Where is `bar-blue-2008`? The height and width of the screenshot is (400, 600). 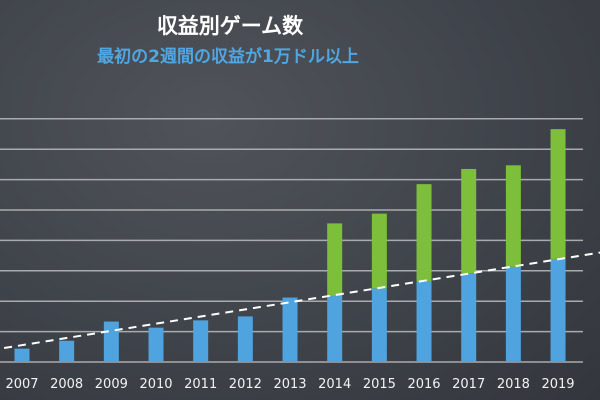
bar-blue-2008 is located at coordinates (67, 351).